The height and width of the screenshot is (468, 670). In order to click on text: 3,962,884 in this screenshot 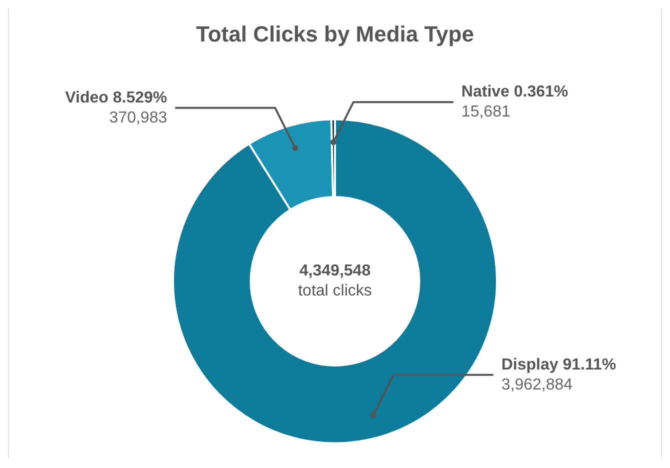, I will do `click(537, 385)`.